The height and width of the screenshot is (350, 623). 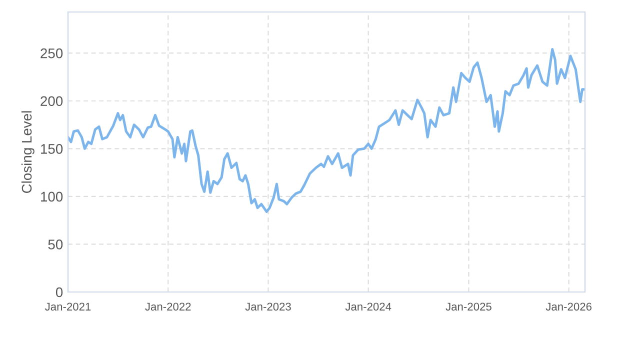 What do you see at coordinates (51, 101) in the screenshot?
I see `y-tick-label: 200` at bounding box center [51, 101].